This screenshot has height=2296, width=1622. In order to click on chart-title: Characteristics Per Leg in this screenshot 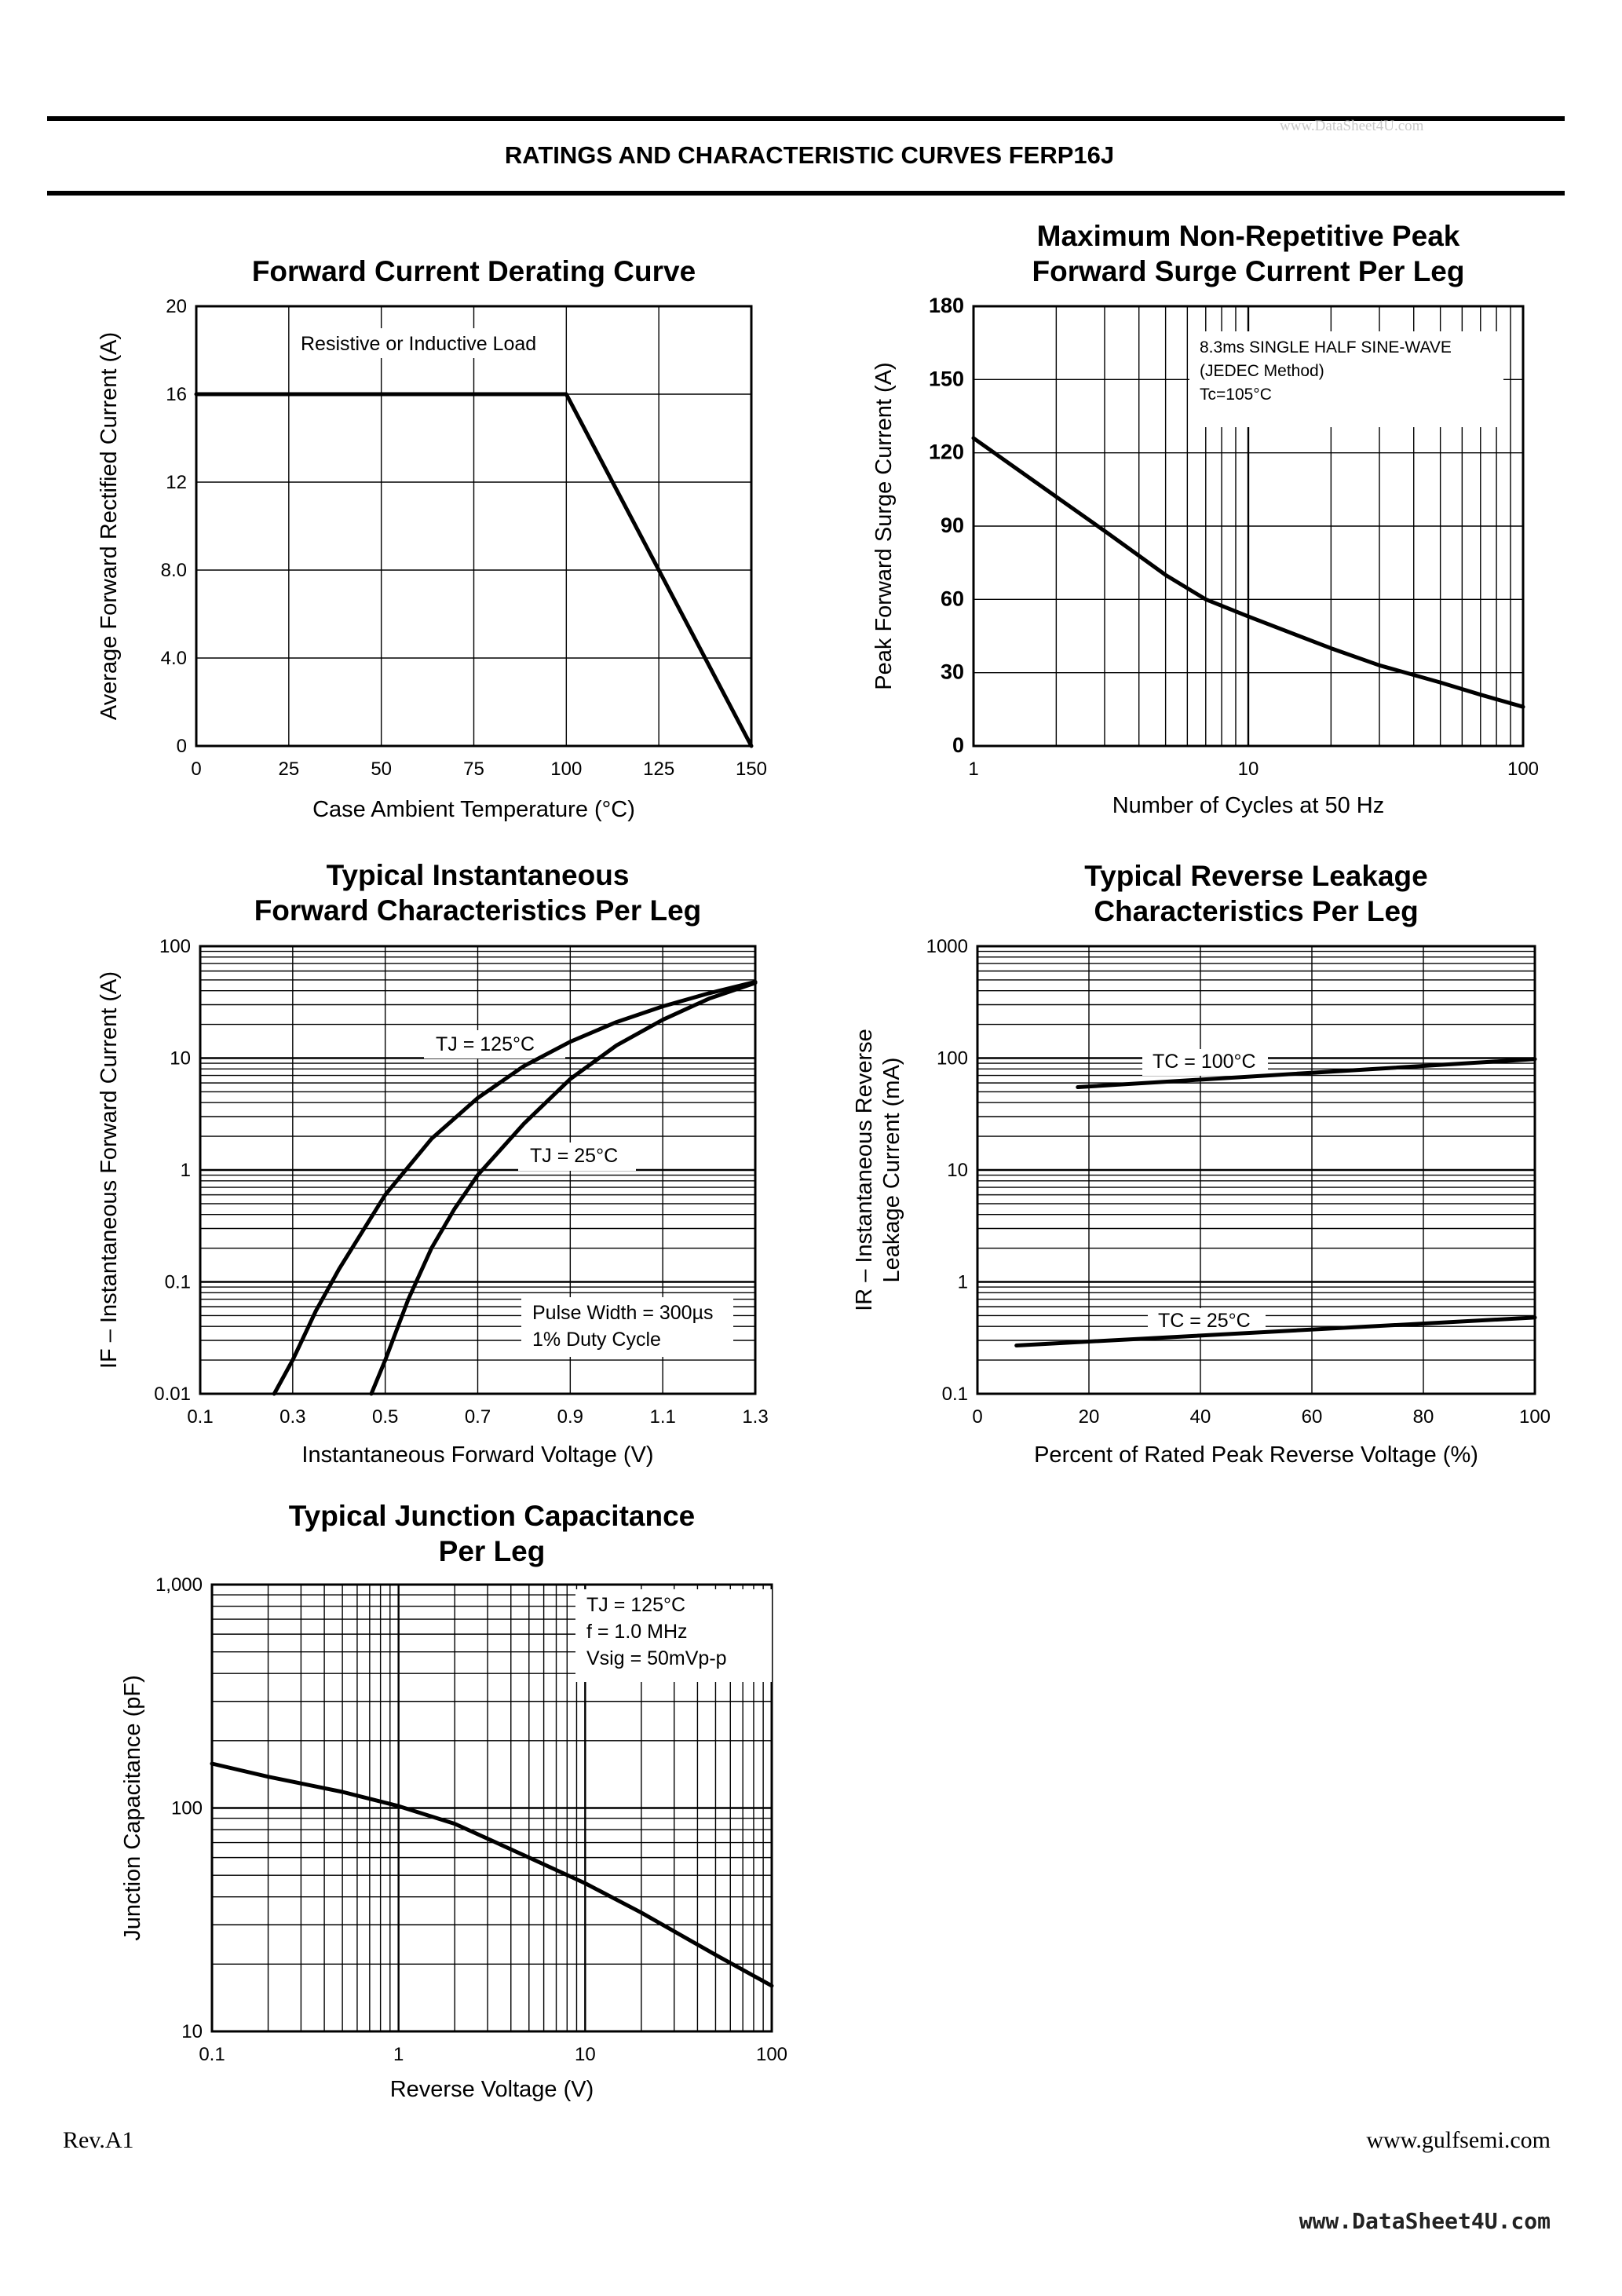, I will do `click(1256, 911)`.